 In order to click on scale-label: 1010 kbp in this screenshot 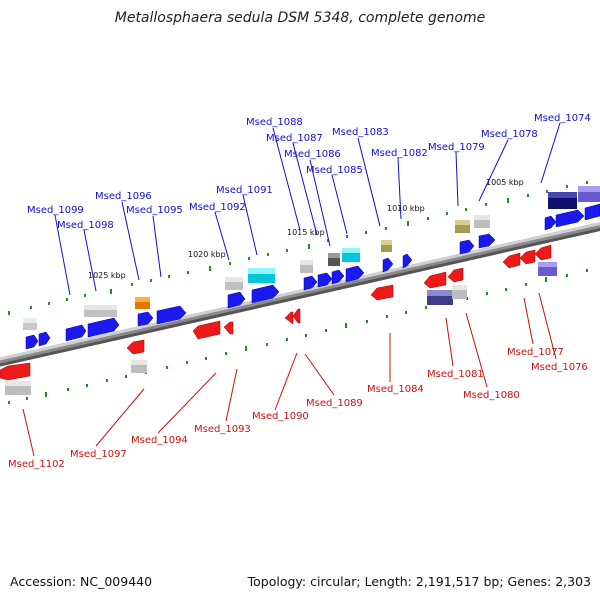, I will do `click(406, 208)`.